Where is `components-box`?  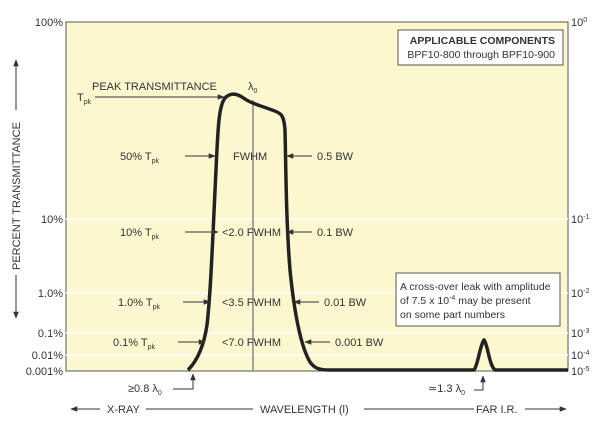
components-box is located at coordinates (480, 47).